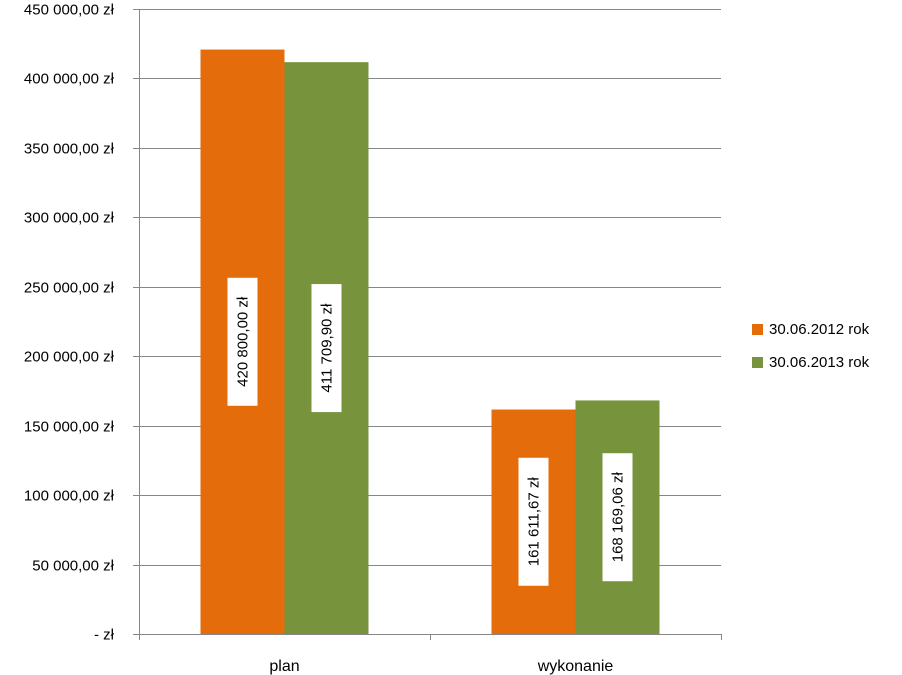 This screenshot has width=902, height=675. I want to click on y-tick-label: 450 000,00 zł, so click(69, 10).